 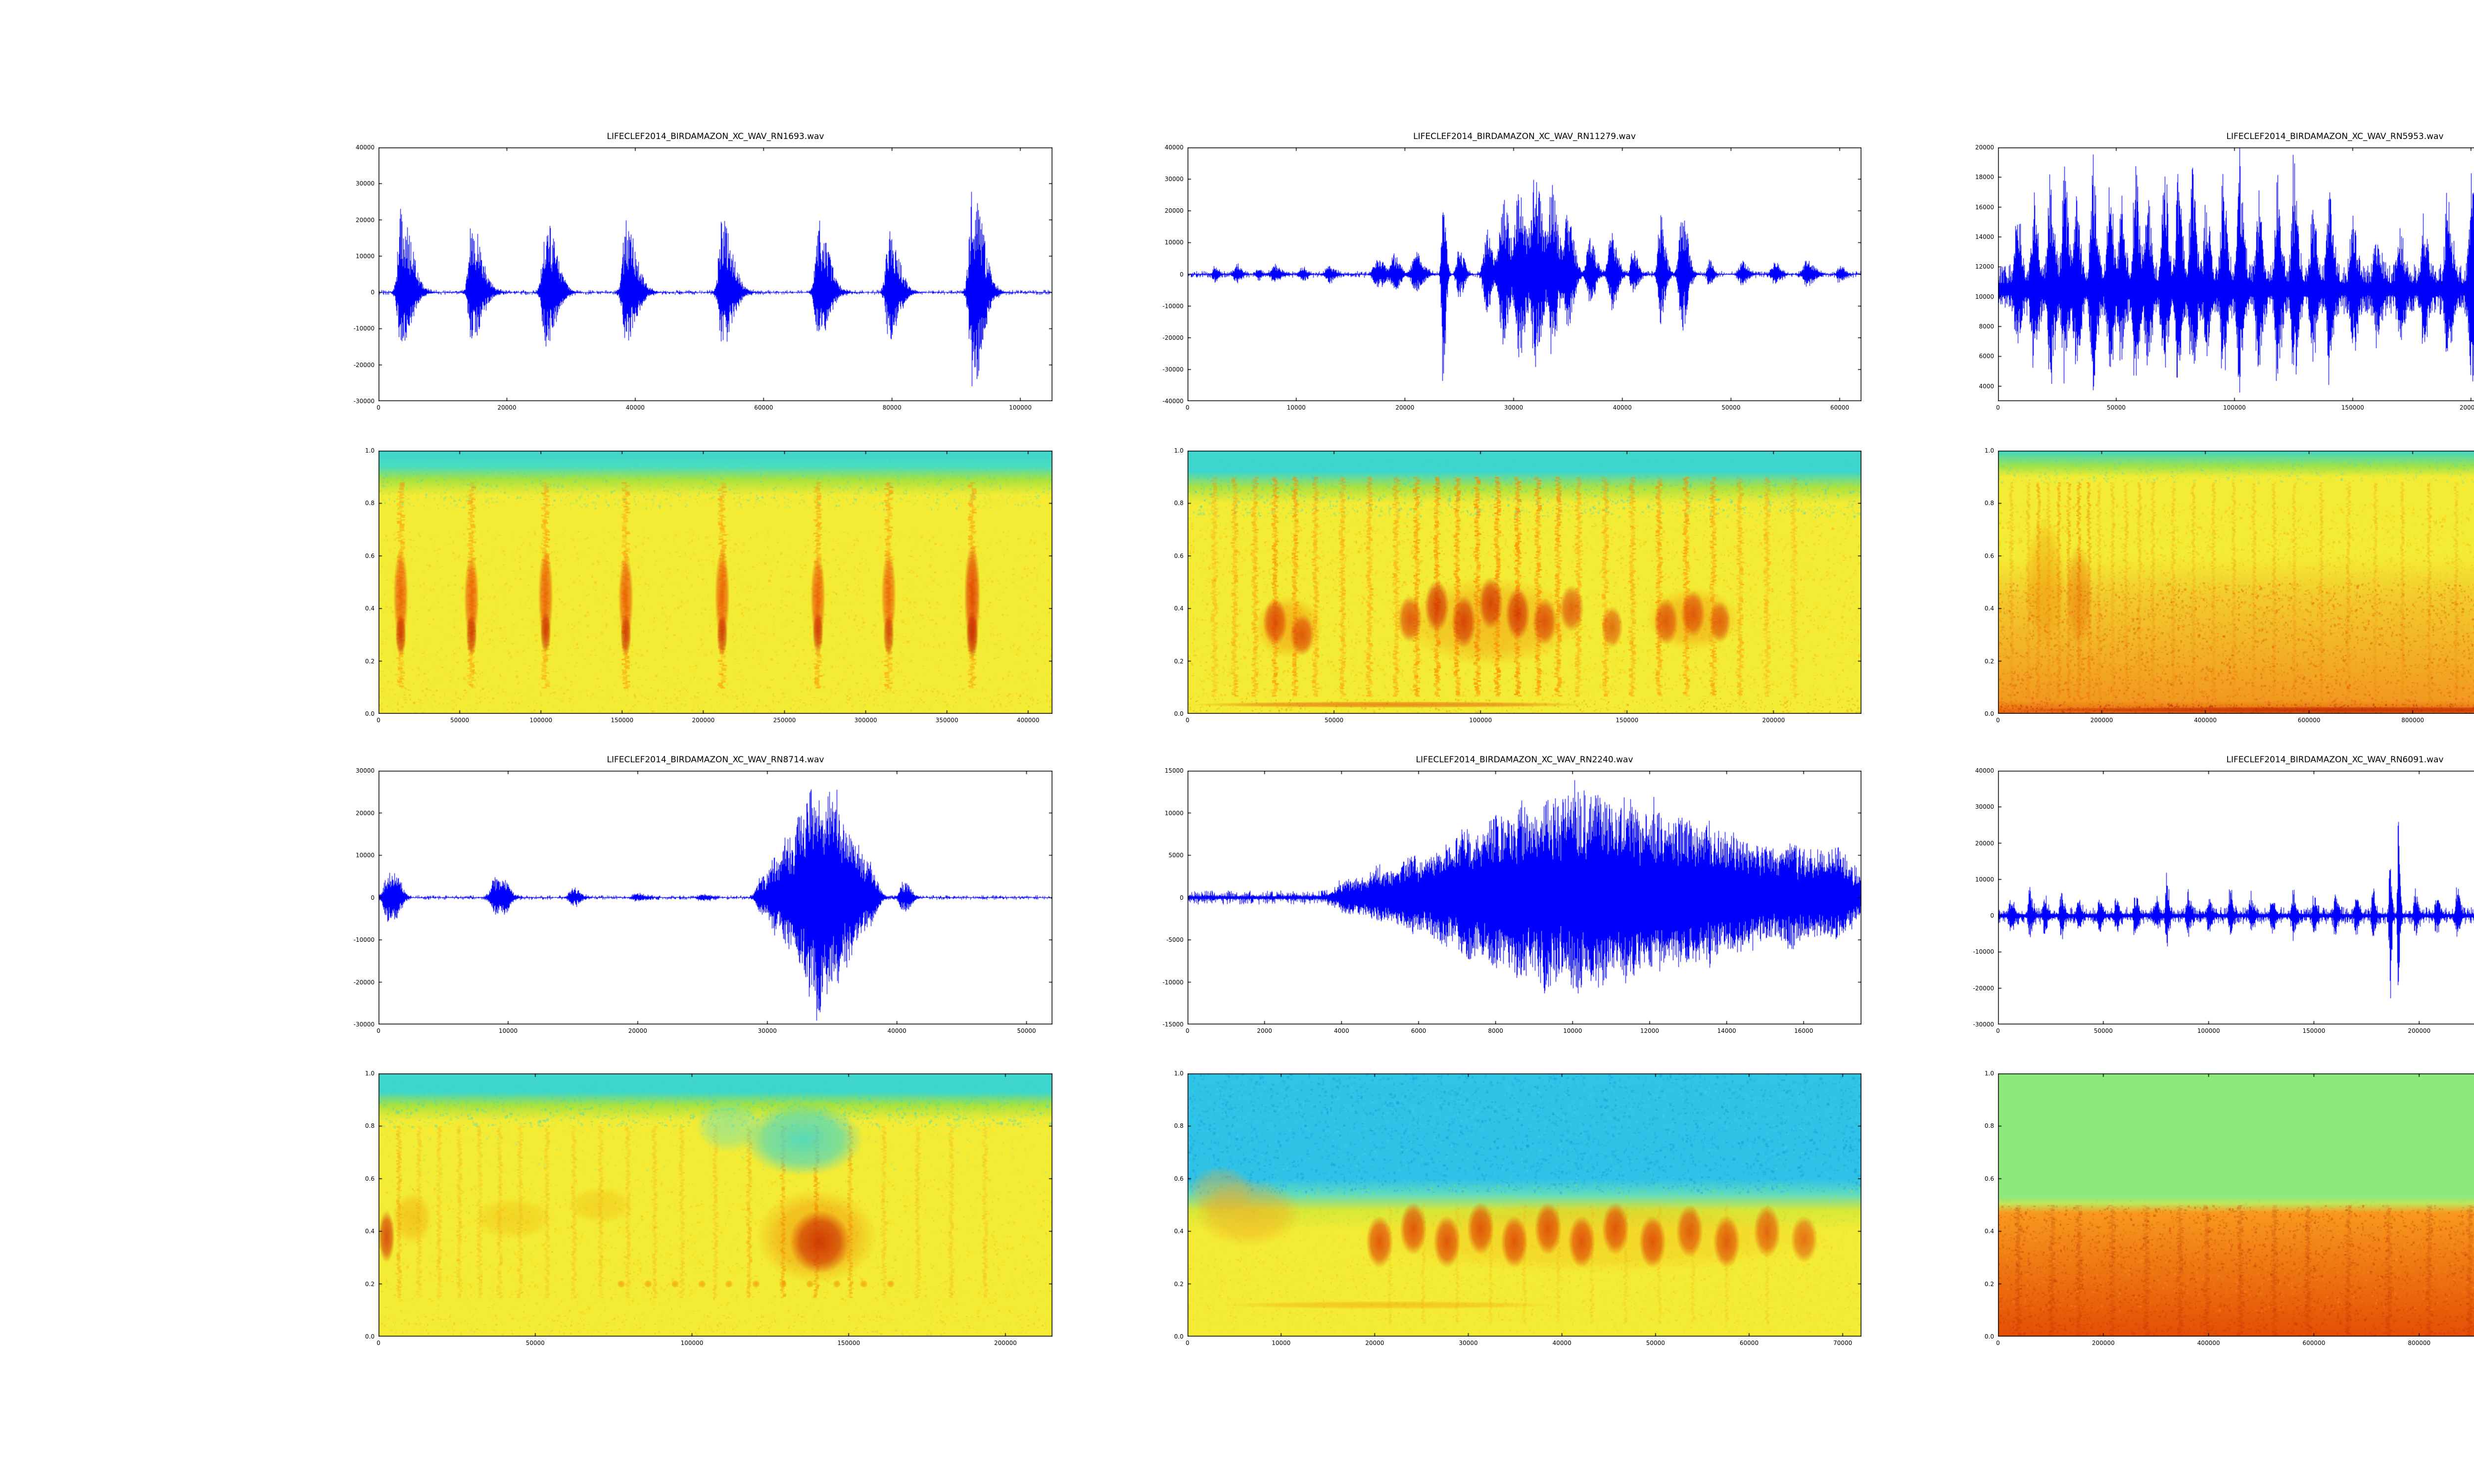 I want to click on waveform-canvas-waveform-RN2240, so click(x=1525, y=897).